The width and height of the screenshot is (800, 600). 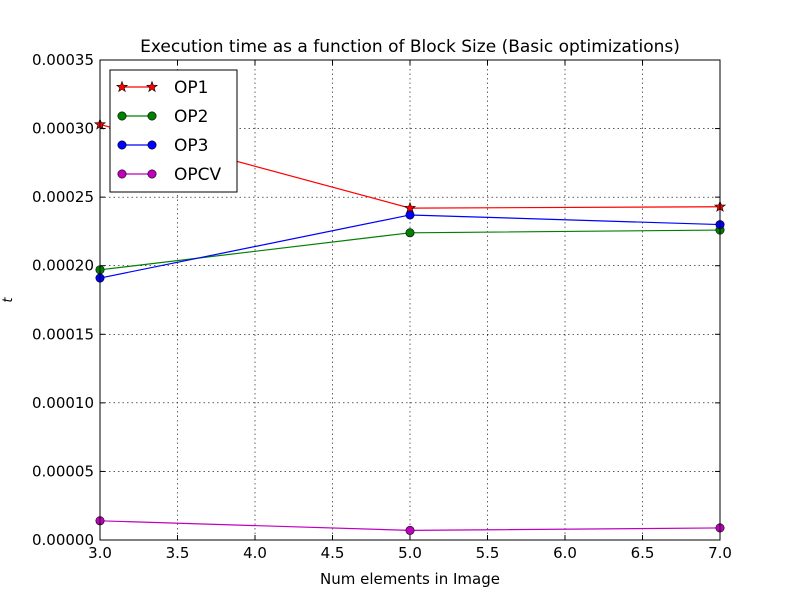 What do you see at coordinates (410, 233) in the screenshot?
I see `data-point-op2` at bounding box center [410, 233].